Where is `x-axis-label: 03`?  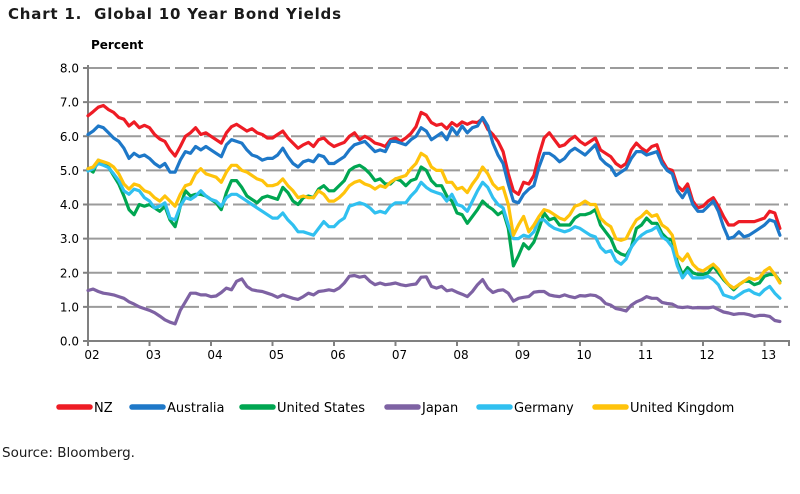
x-axis-label: 03 is located at coordinates (153, 355).